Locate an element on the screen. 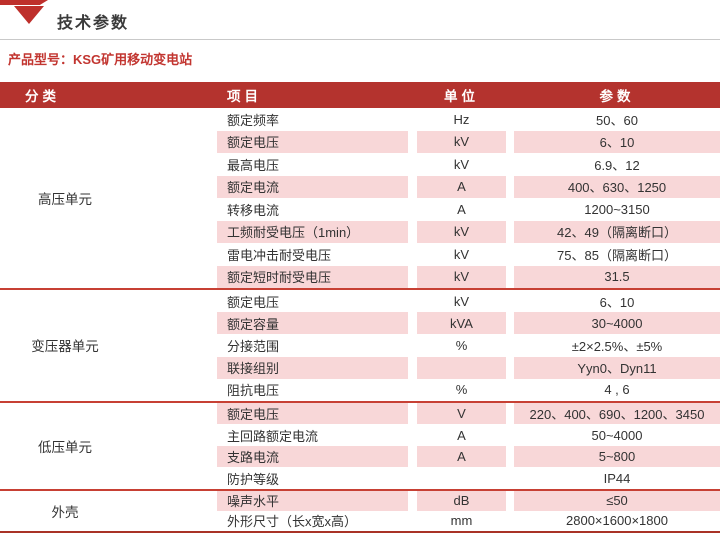 This screenshot has width=720, height=541. item-cell: 防护等级 is located at coordinates (253, 479).